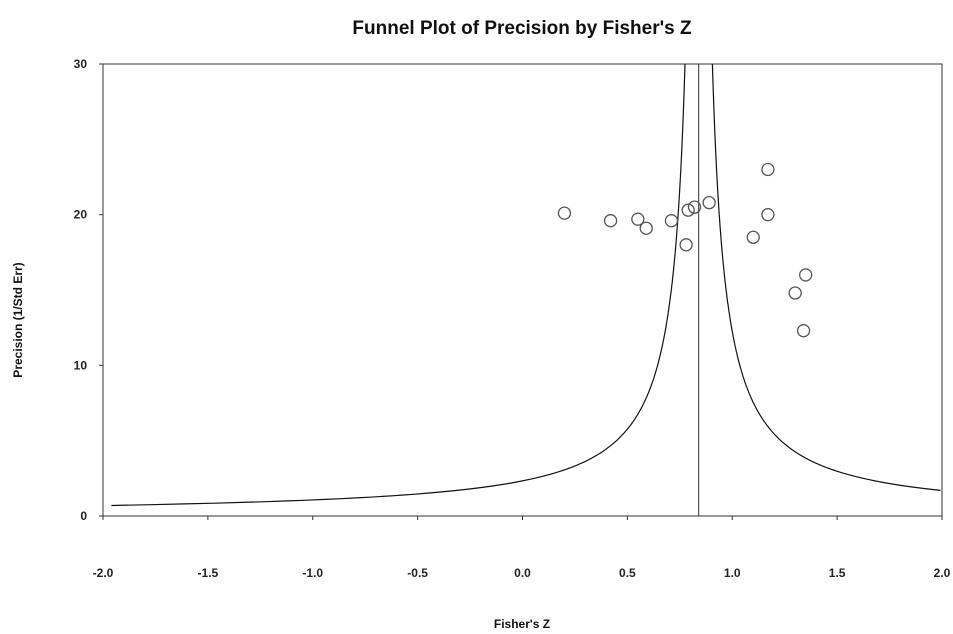 The image size is (953, 634). What do you see at coordinates (103, 573) in the screenshot?
I see `x-tick-label: -2.0` at bounding box center [103, 573].